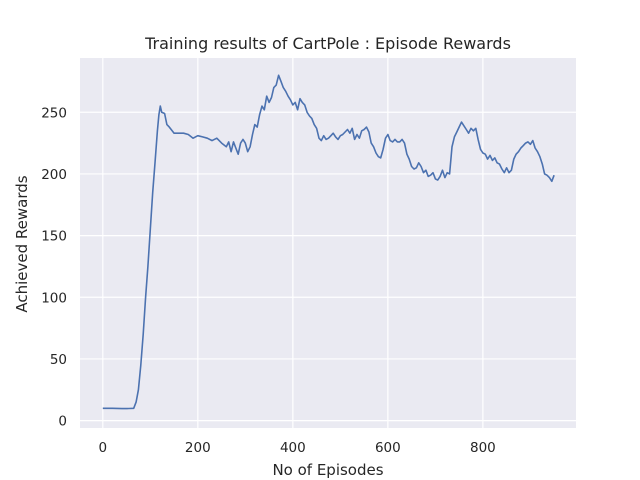 The image size is (640, 480). Describe the element at coordinates (198, 448) in the screenshot. I see `x-tick-label: 200` at that location.